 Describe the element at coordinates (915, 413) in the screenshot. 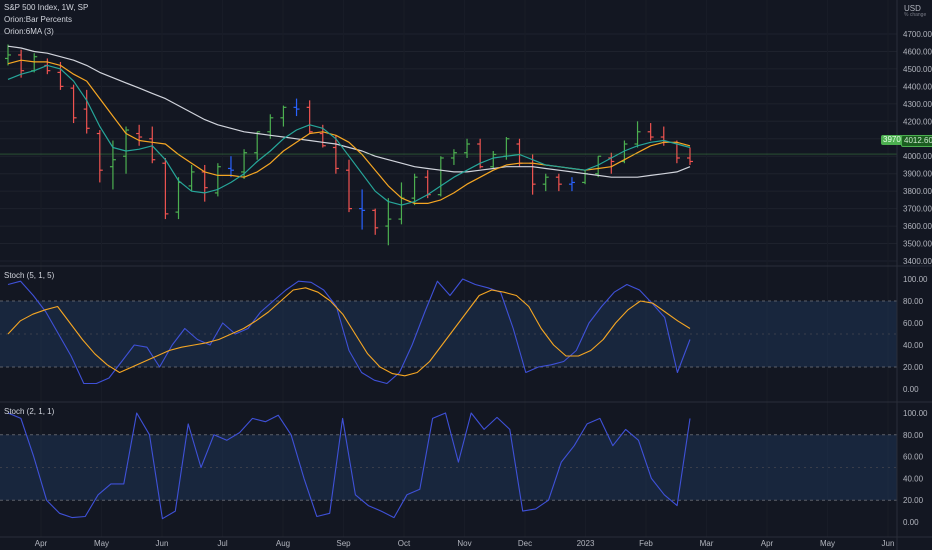

I see `stoch-2-tick-label: 100.00` at that location.